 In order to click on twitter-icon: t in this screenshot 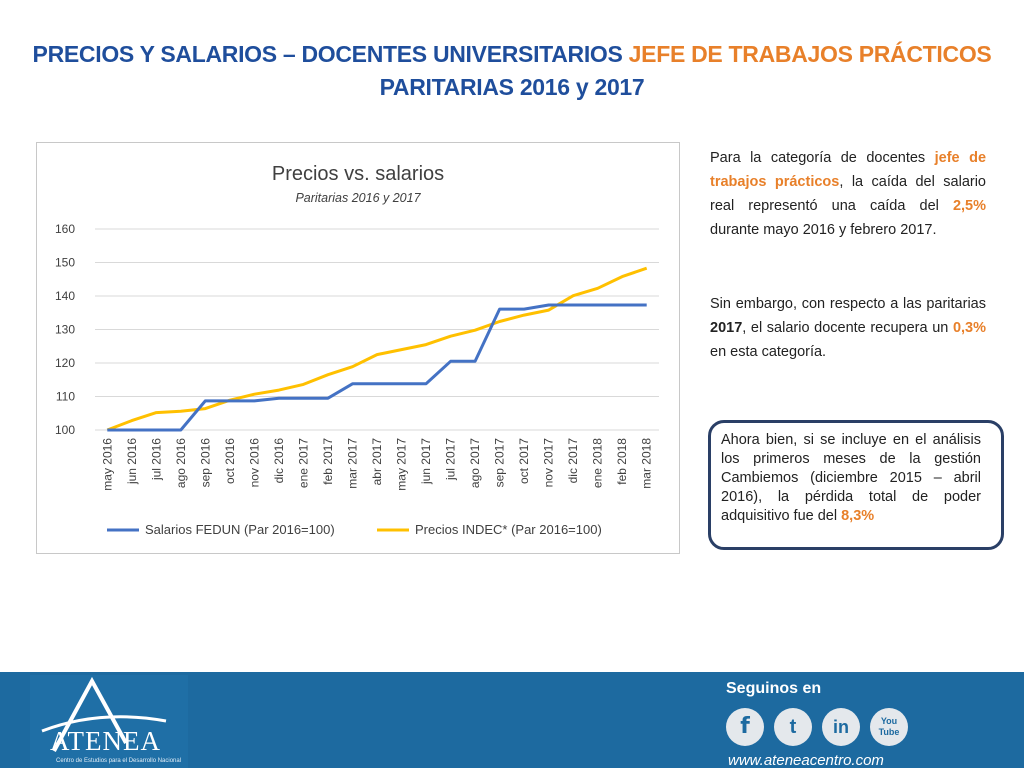, I will do `click(793, 727)`.